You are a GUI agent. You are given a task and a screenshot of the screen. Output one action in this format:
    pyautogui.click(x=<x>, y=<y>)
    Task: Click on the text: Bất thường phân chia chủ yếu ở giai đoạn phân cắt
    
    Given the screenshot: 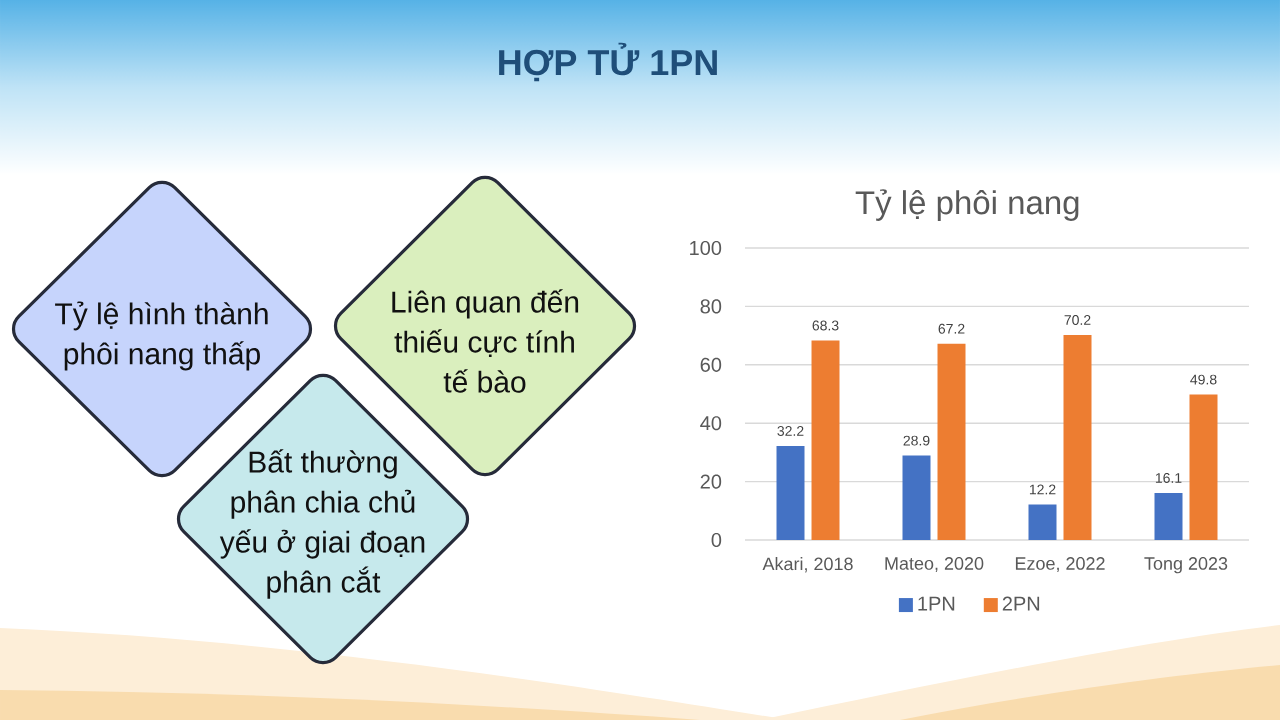 What is the action you would take?
    pyautogui.click(x=322, y=524)
    